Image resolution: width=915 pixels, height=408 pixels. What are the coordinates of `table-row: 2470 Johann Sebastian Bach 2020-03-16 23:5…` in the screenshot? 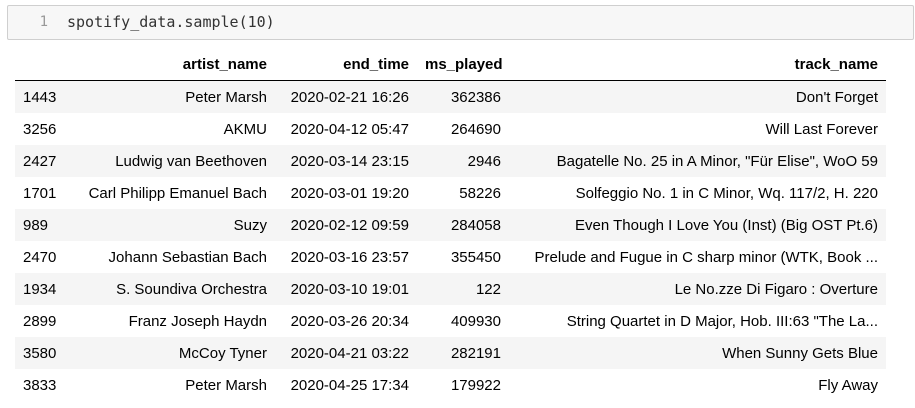 It's located at (450, 257).